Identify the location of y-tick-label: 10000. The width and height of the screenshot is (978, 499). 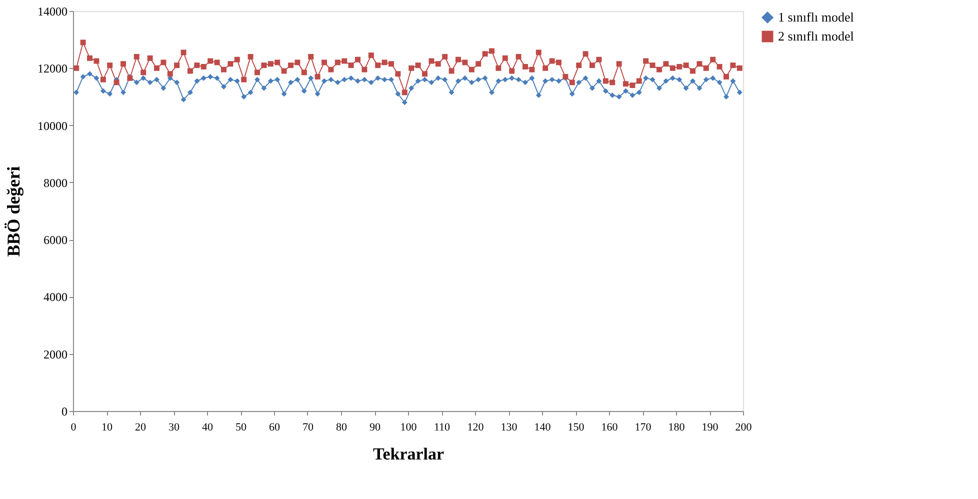
(53, 125).